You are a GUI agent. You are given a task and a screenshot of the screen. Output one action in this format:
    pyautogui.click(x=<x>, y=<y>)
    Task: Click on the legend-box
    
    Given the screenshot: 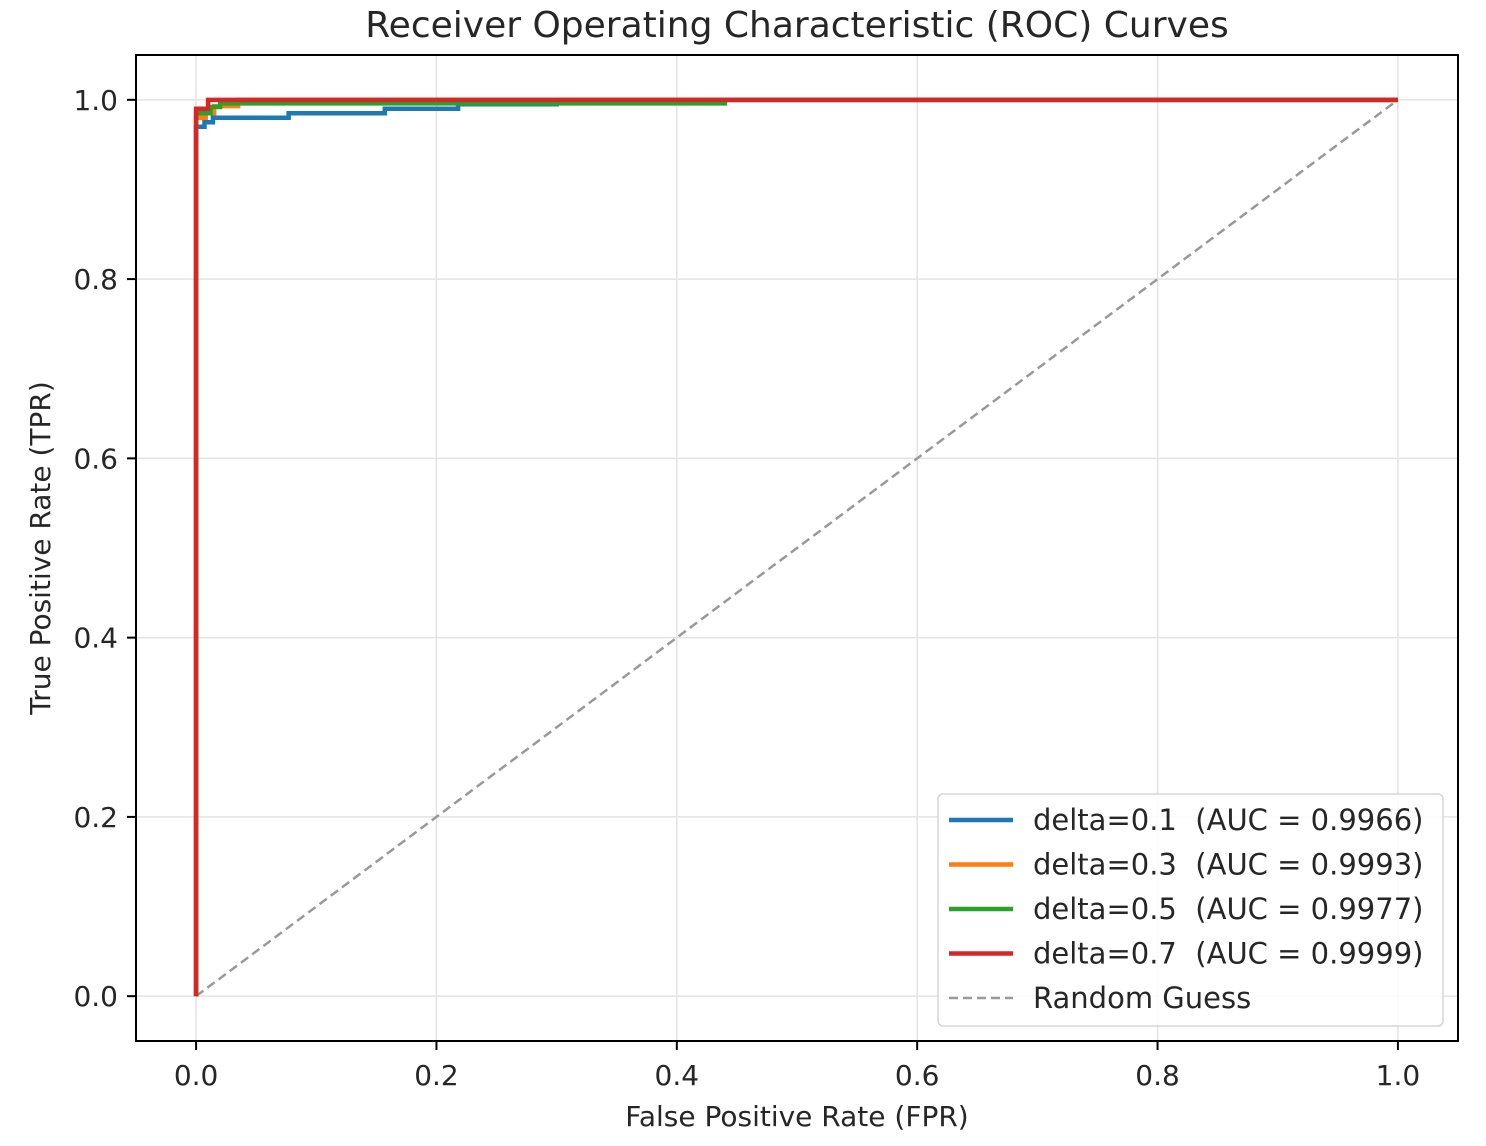 What is the action you would take?
    pyautogui.click(x=1190, y=910)
    